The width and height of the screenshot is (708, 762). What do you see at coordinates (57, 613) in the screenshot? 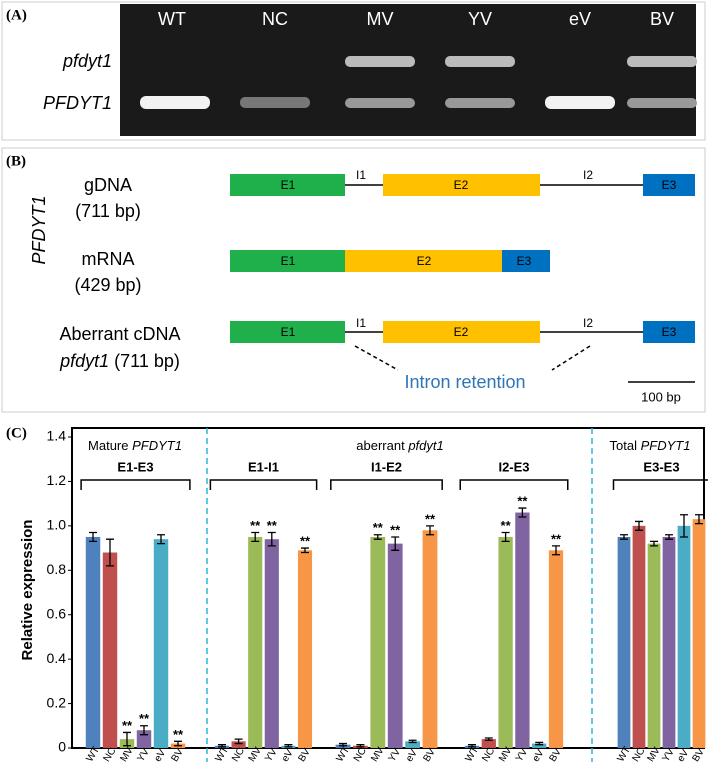
I see `y-tick-label: 0.6` at bounding box center [57, 613].